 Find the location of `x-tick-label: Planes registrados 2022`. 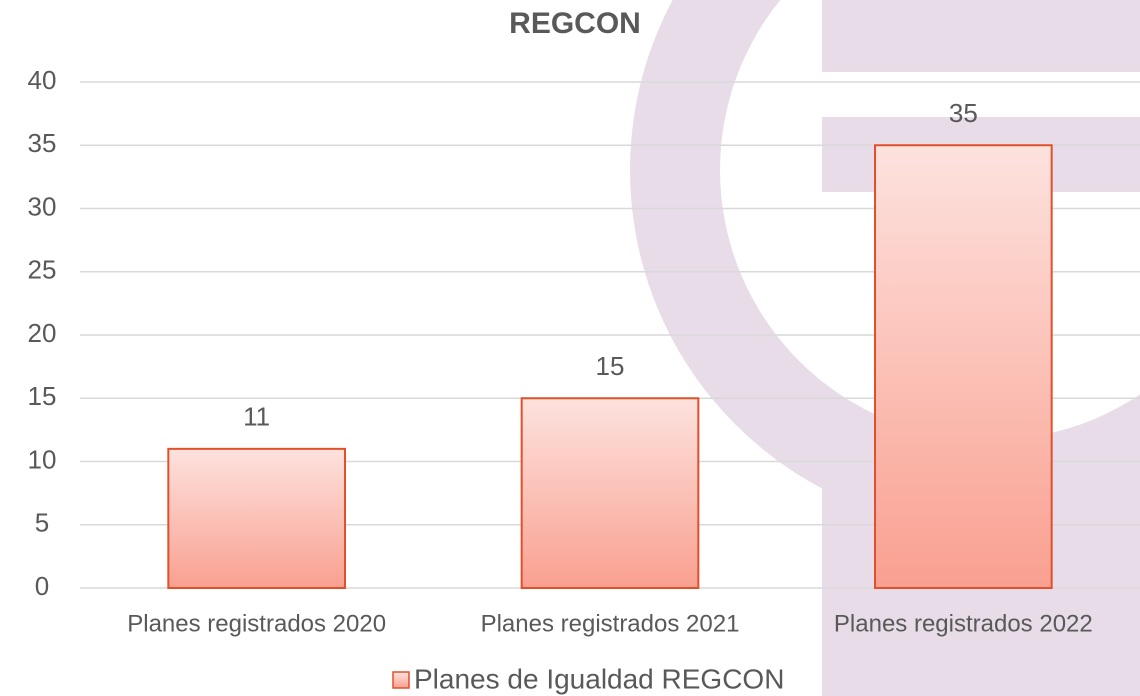

x-tick-label: Planes registrados 2022 is located at coordinates (963, 623).